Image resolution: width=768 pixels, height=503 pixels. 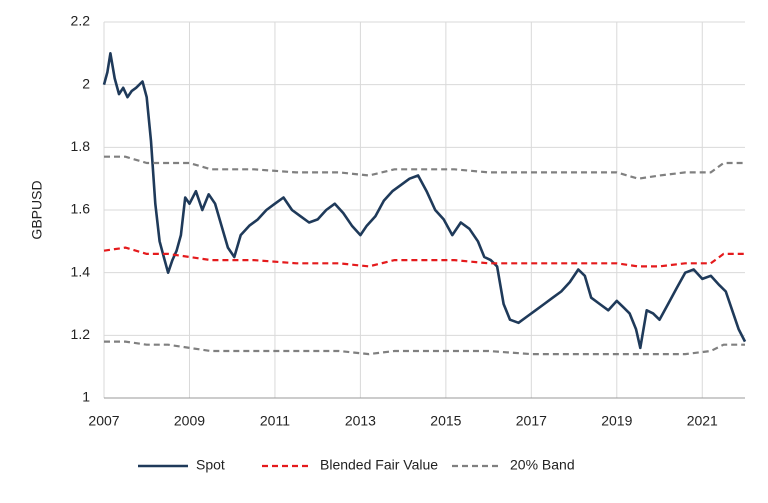 What do you see at coordinates (210, 465) in the screenshot?
I see `legend-label: Spot` at bounding box center [210, 465].